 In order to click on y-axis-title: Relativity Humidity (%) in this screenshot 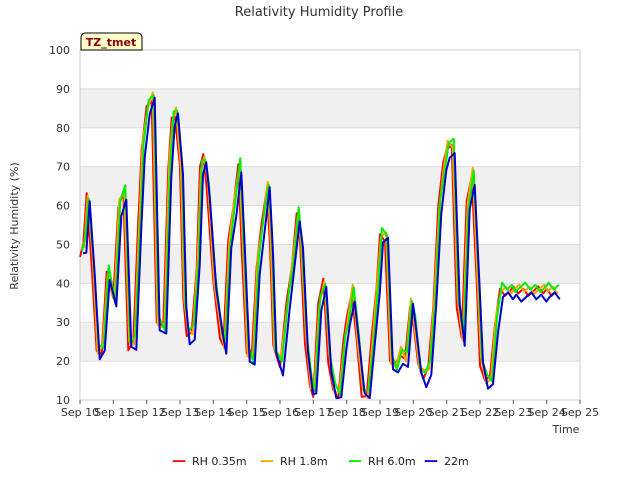, I will do `click(14, 225)`.